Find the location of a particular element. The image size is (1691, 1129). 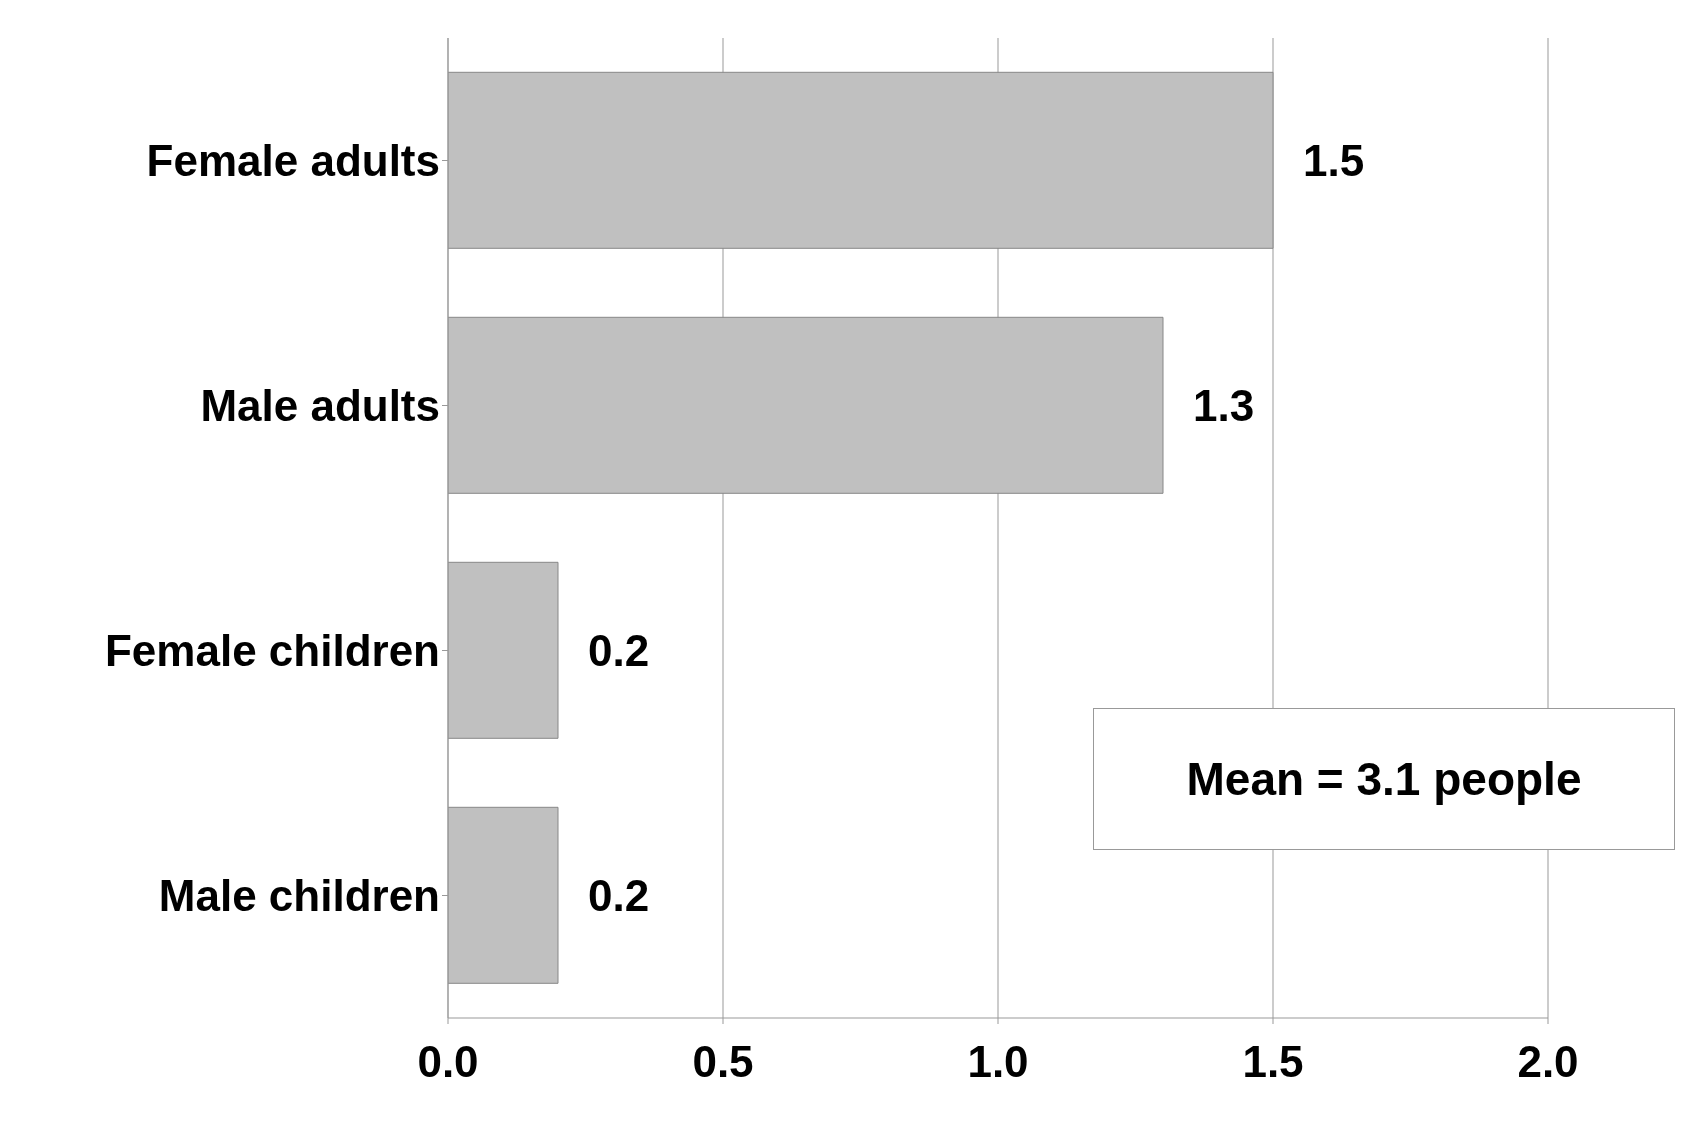

note-box: Mean = 3.1 people is located at coordinates (1384, 779).